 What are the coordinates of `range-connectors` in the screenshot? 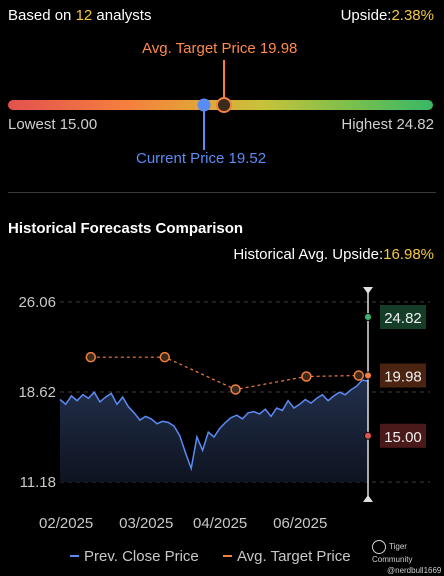 It's located at (214, 105).